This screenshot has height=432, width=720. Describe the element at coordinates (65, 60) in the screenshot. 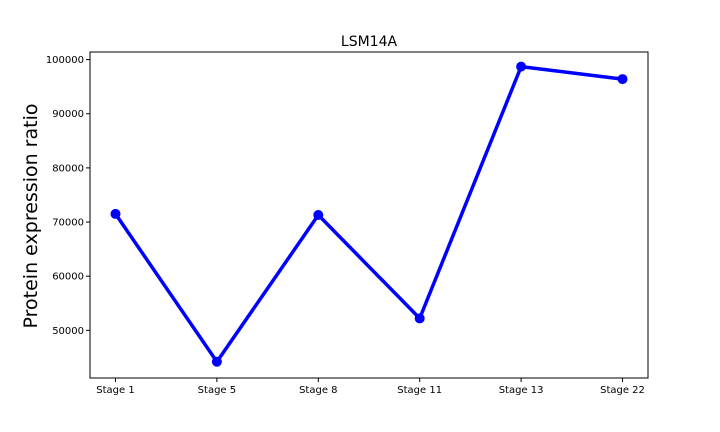

I see `y-tick-label: 100000` at that location.